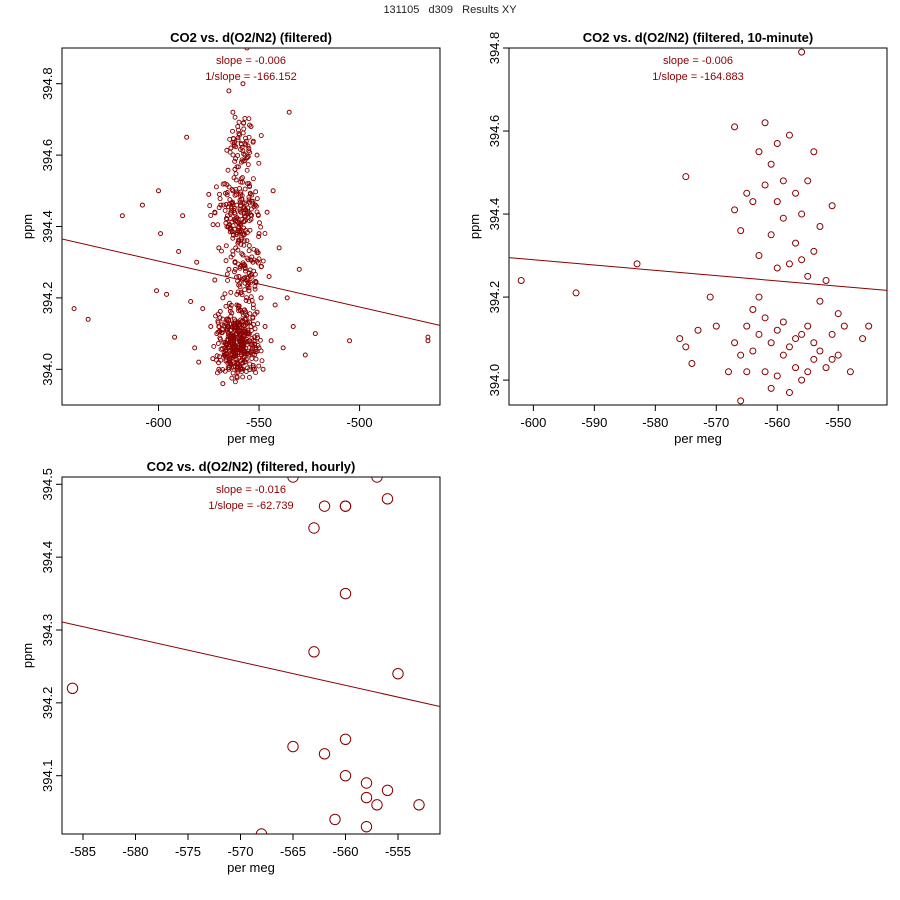  What do you see at coordinates (494, 214) in the screenshot?
I see `chart-2-y-tick-label: 394.4` at bounding box center [494, 214].